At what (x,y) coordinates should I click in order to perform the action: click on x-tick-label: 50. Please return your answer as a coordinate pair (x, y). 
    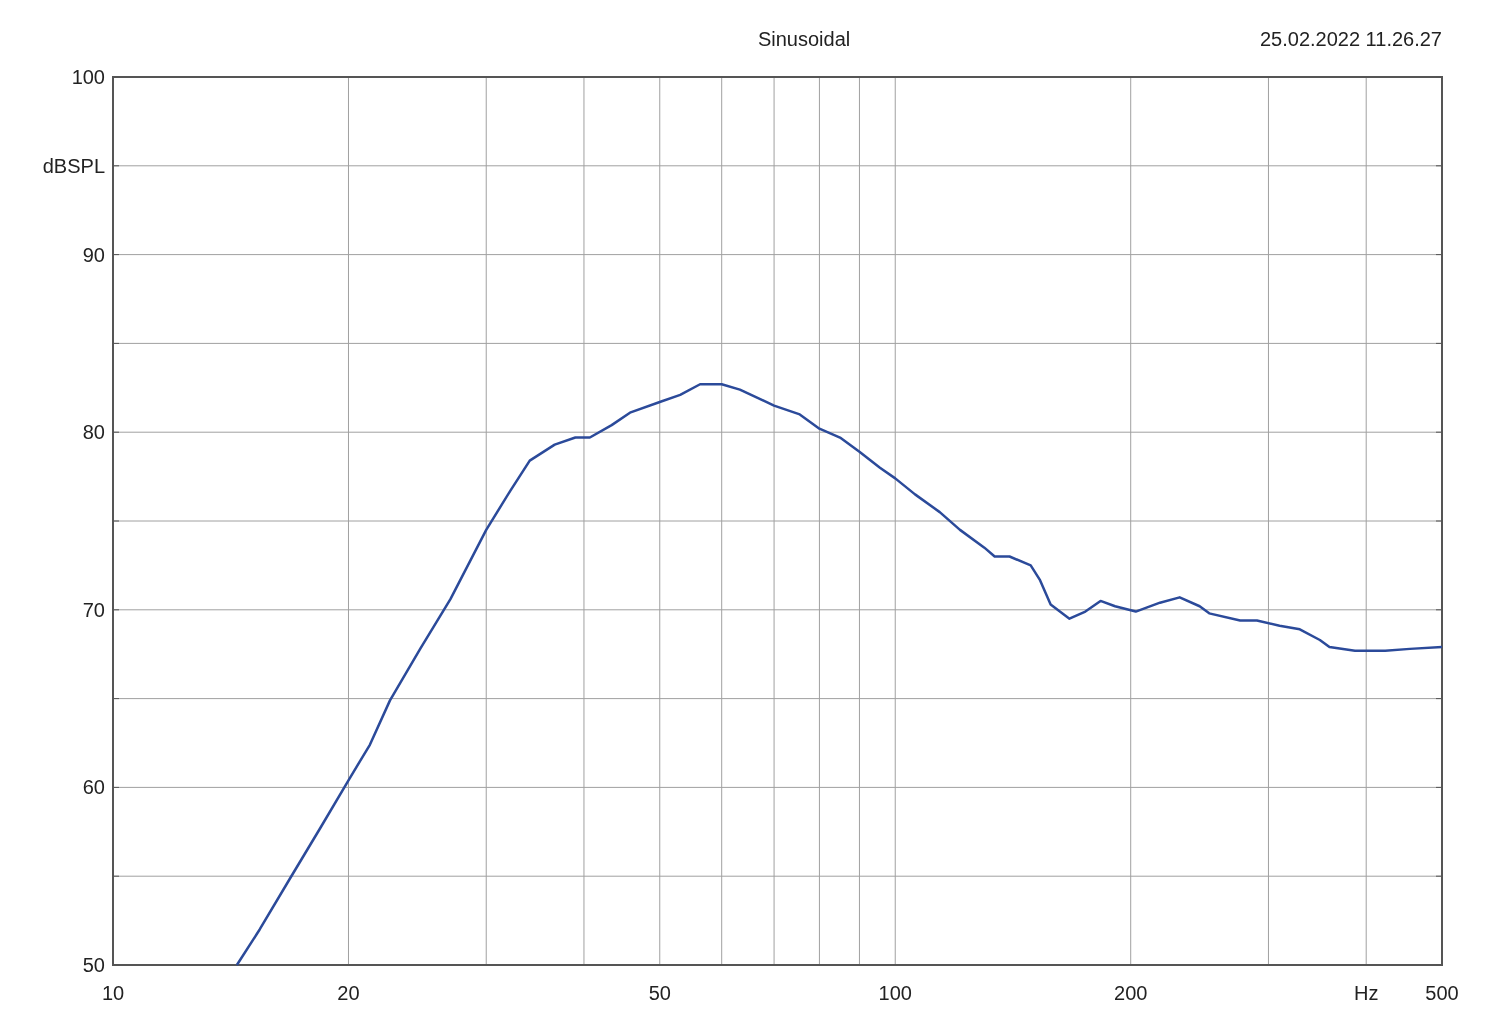
    Looking at the image, I should click on (659, 993).